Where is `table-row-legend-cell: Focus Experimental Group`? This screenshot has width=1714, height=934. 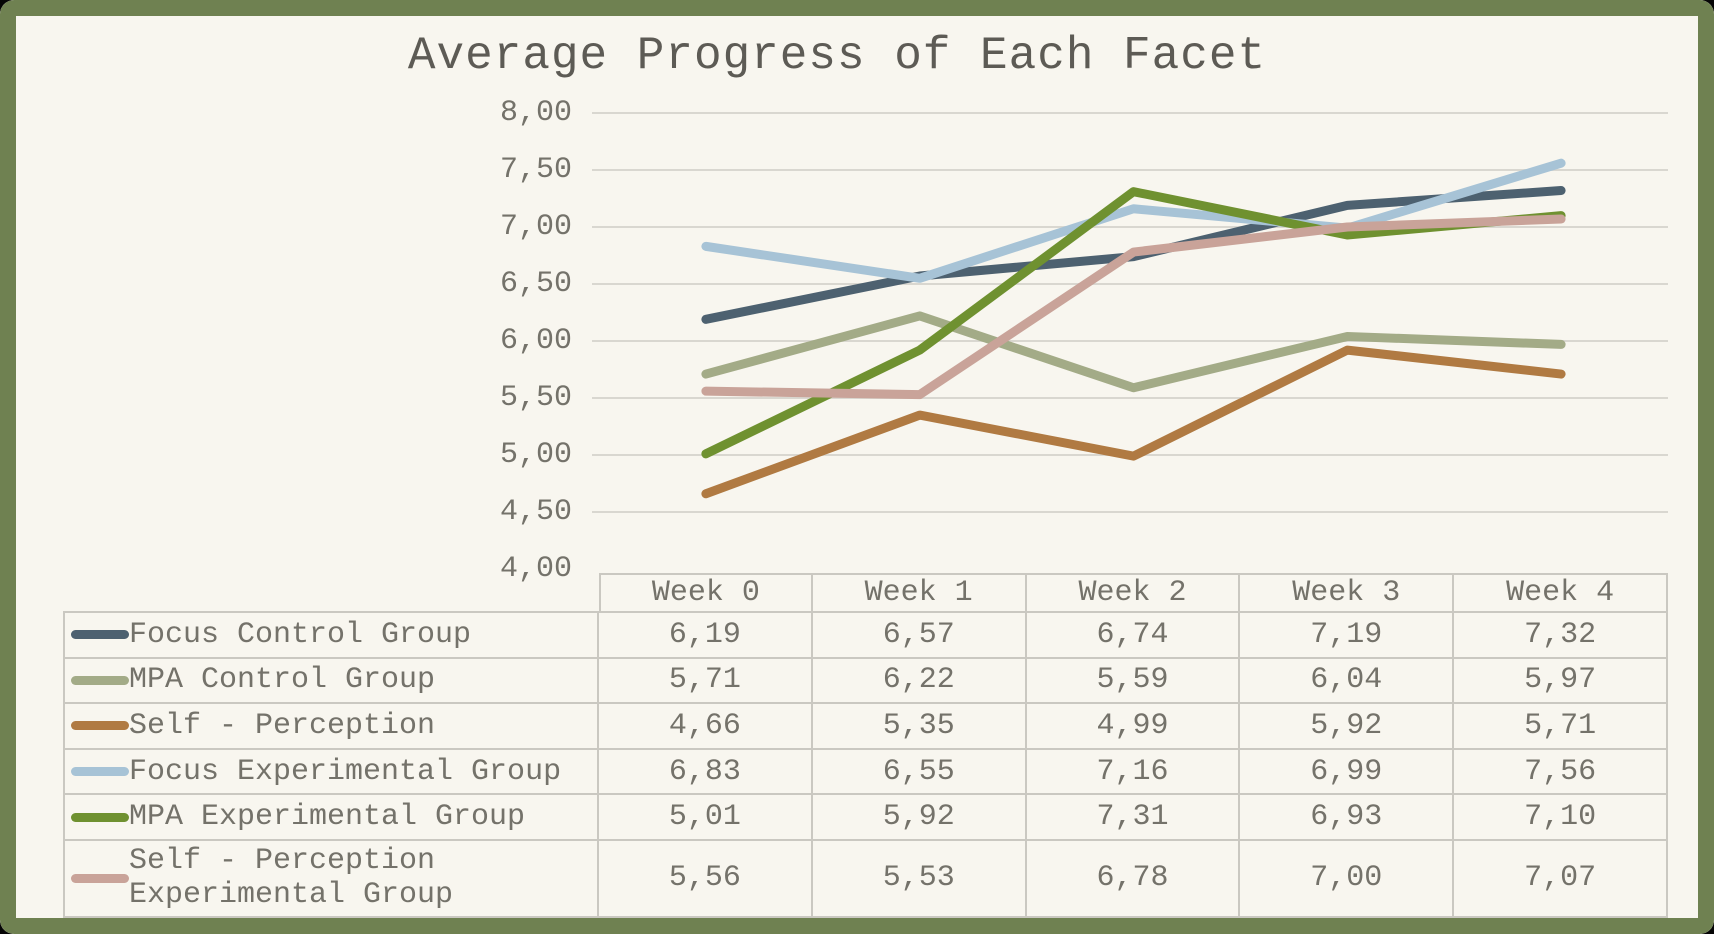
table-row-legend-cell: Focus Experimental Group is located at coordinates (331, 772).